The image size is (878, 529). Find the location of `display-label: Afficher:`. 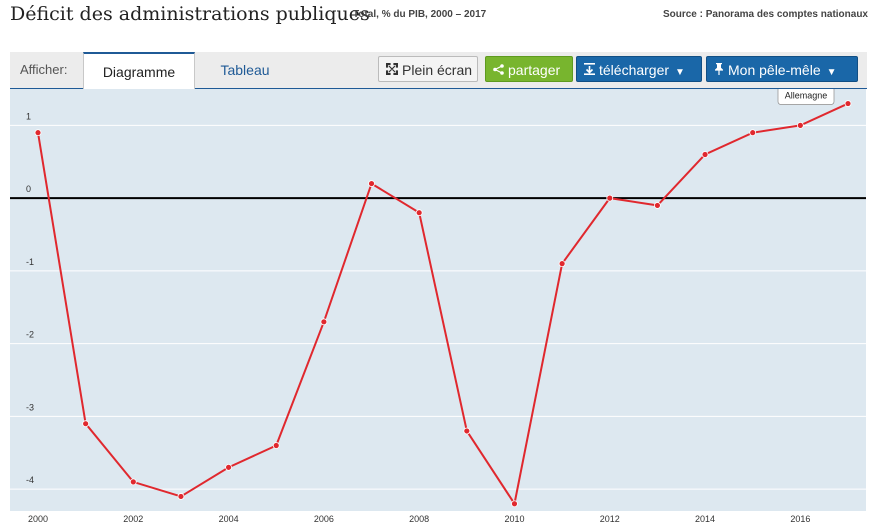

display-label: Afficher: is located at coordinates (44, 69).